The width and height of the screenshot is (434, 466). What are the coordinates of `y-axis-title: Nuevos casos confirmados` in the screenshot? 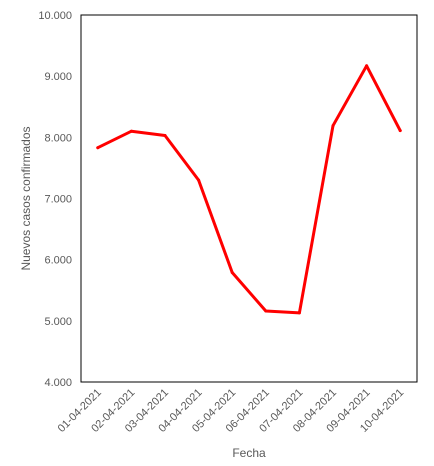 It's located at (26, 198).